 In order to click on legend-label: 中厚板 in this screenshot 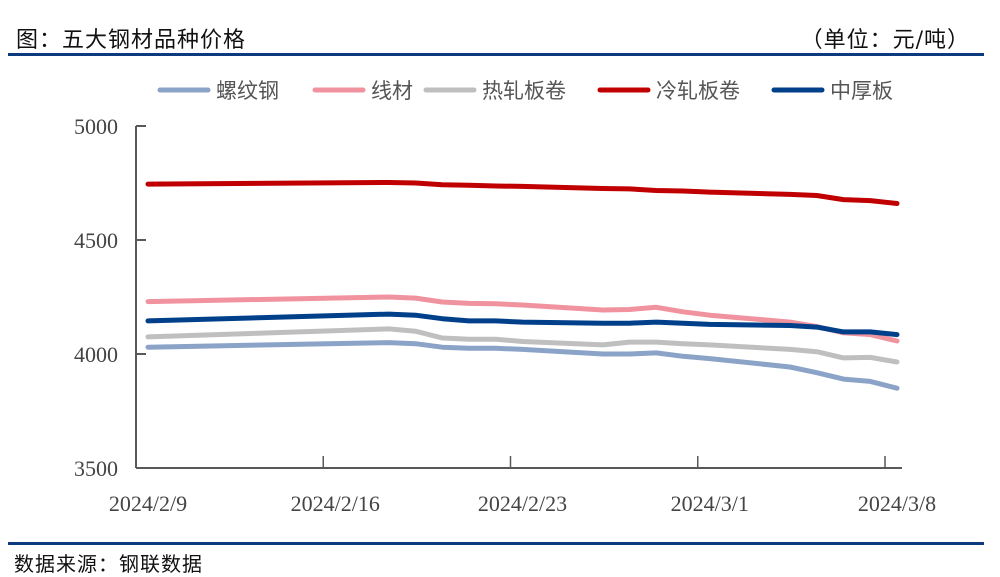, I will do `click(861, 91)`.